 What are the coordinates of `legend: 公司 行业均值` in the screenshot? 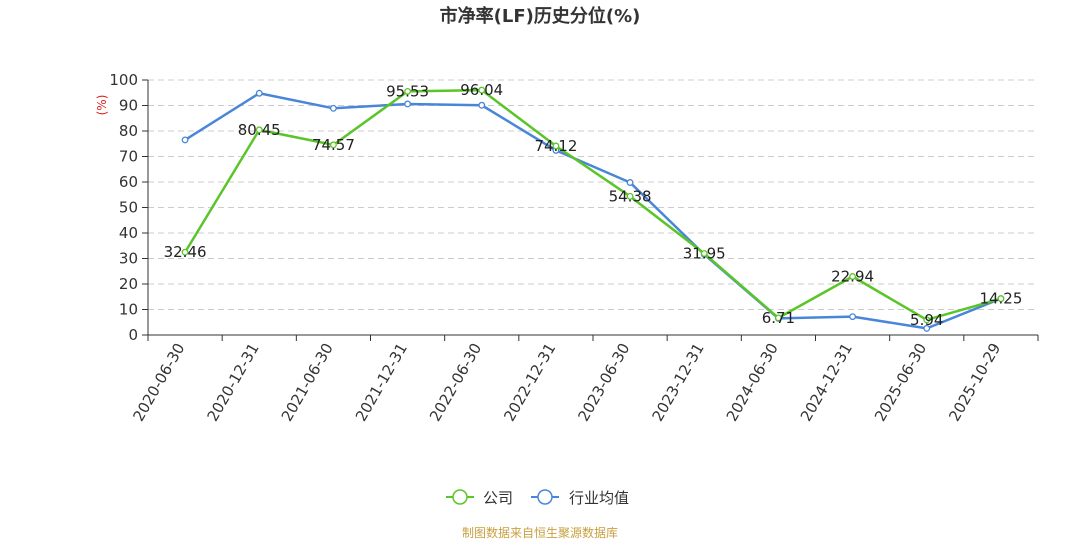 It's located at (537, 498).